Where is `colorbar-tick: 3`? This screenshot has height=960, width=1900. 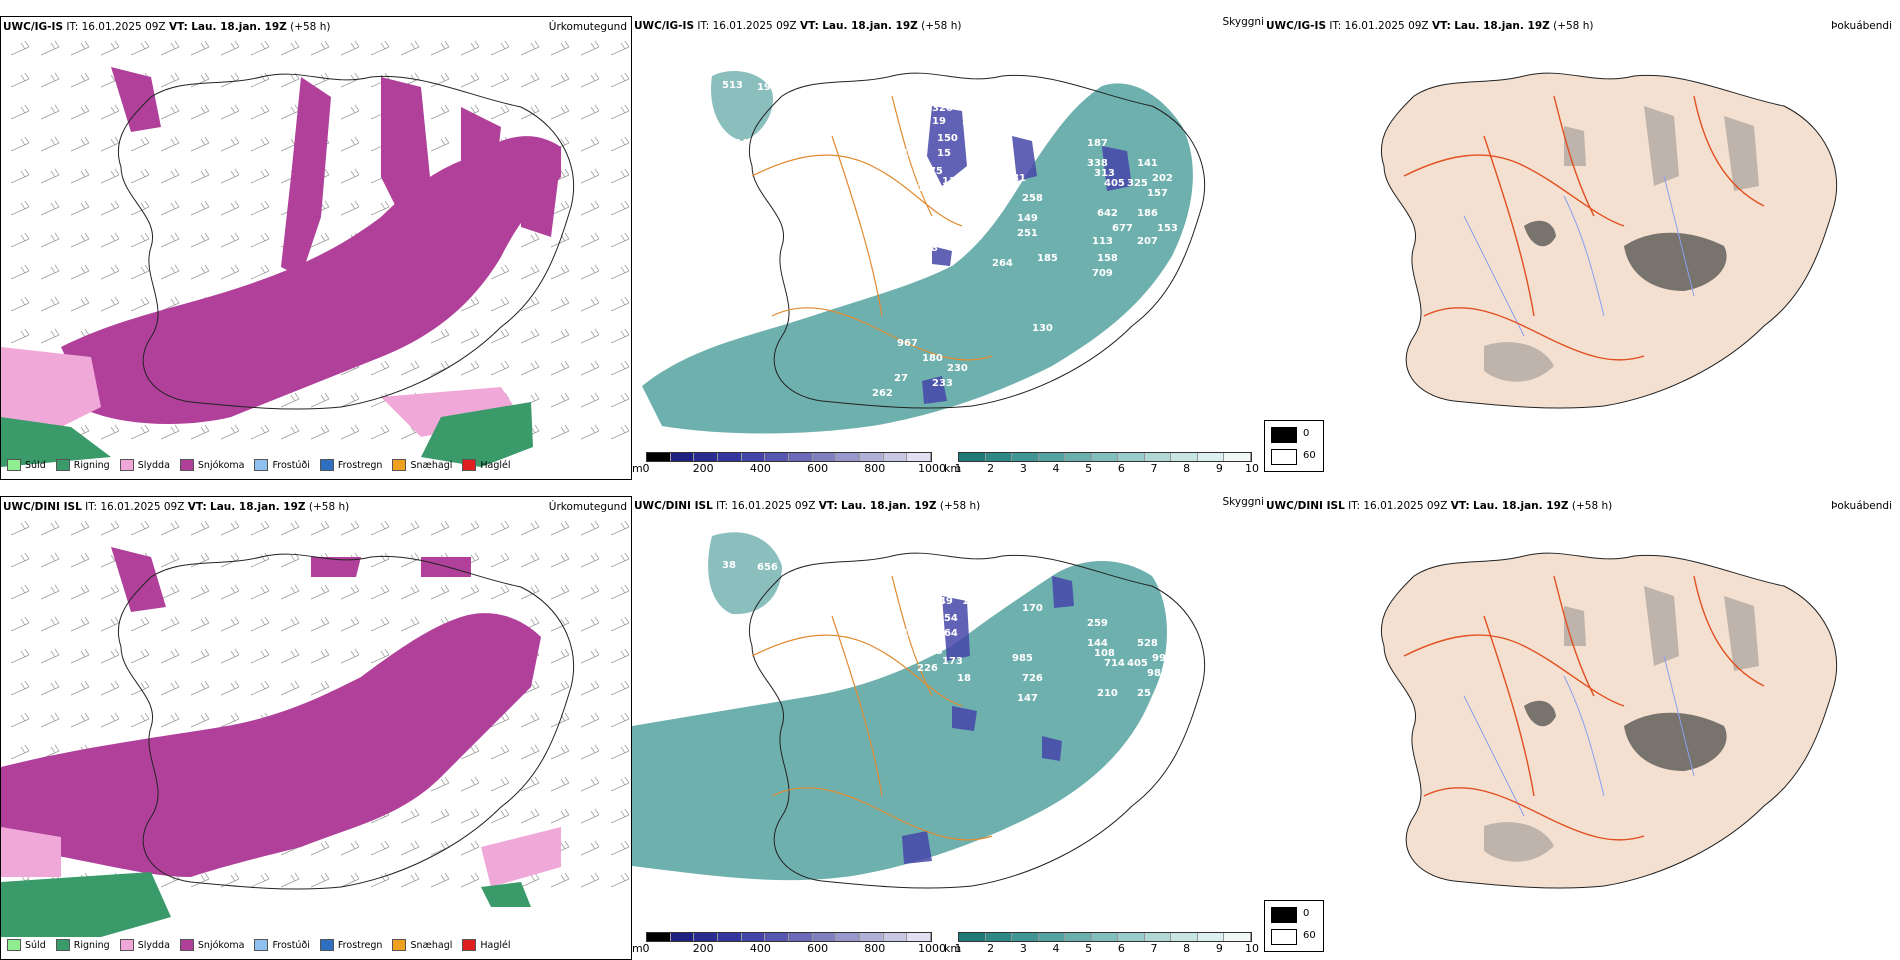 colorbar-tick: 3 is located at coordinates (1023, 948).